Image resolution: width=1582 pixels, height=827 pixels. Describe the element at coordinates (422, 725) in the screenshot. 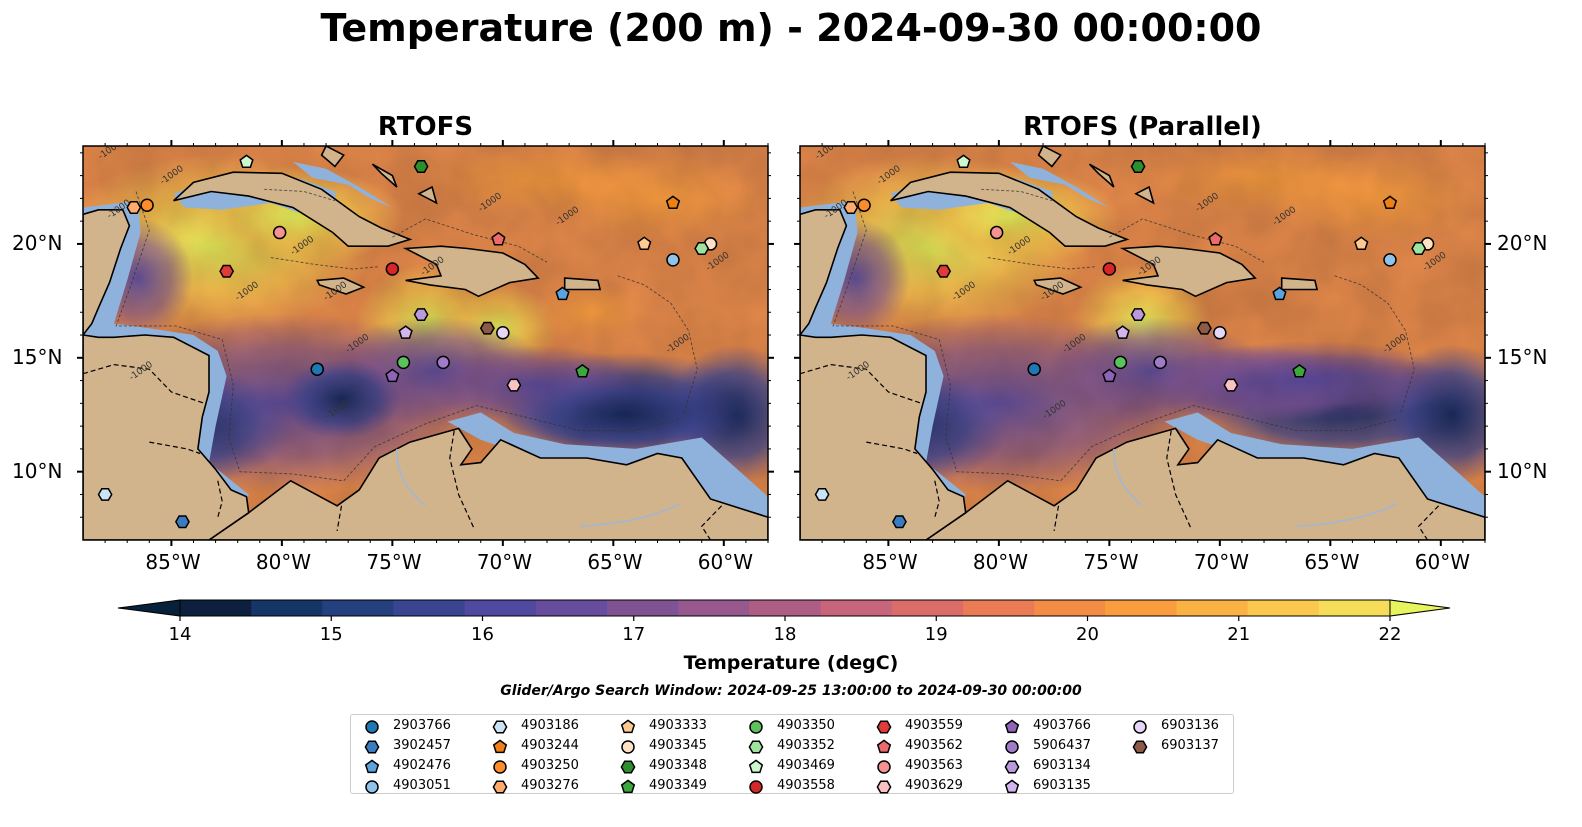

I see `legend-label: 2903766` at that location.